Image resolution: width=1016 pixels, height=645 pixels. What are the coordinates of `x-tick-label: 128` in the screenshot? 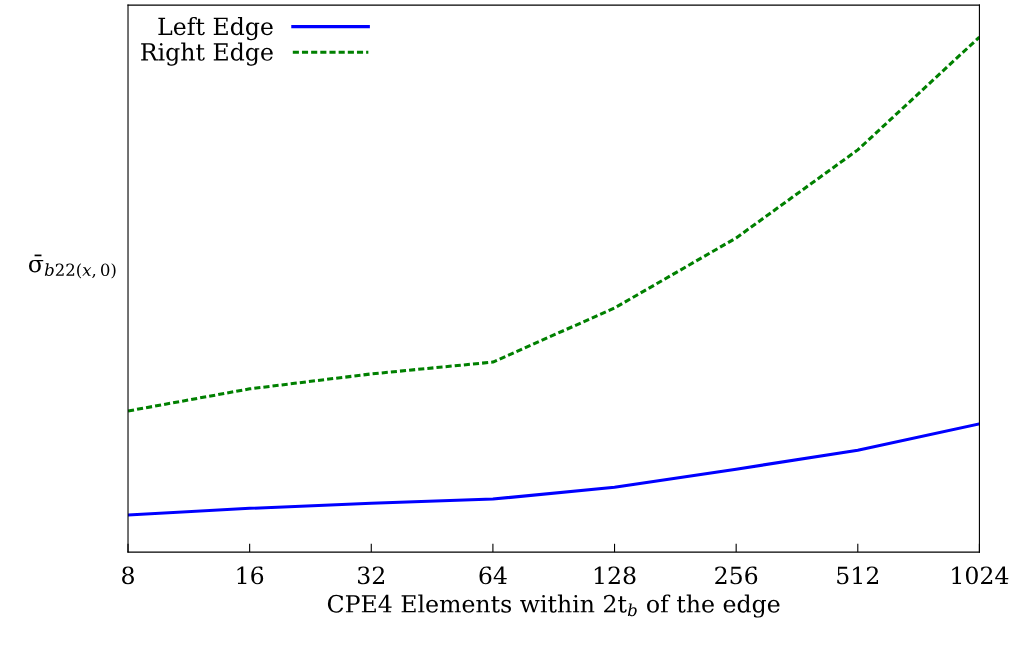 It's located at (615, 575).